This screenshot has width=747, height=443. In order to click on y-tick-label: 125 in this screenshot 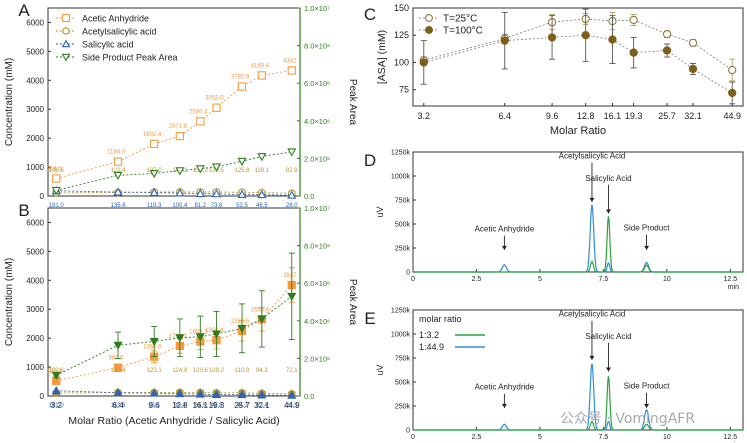, I will do `click(401, 35)`.